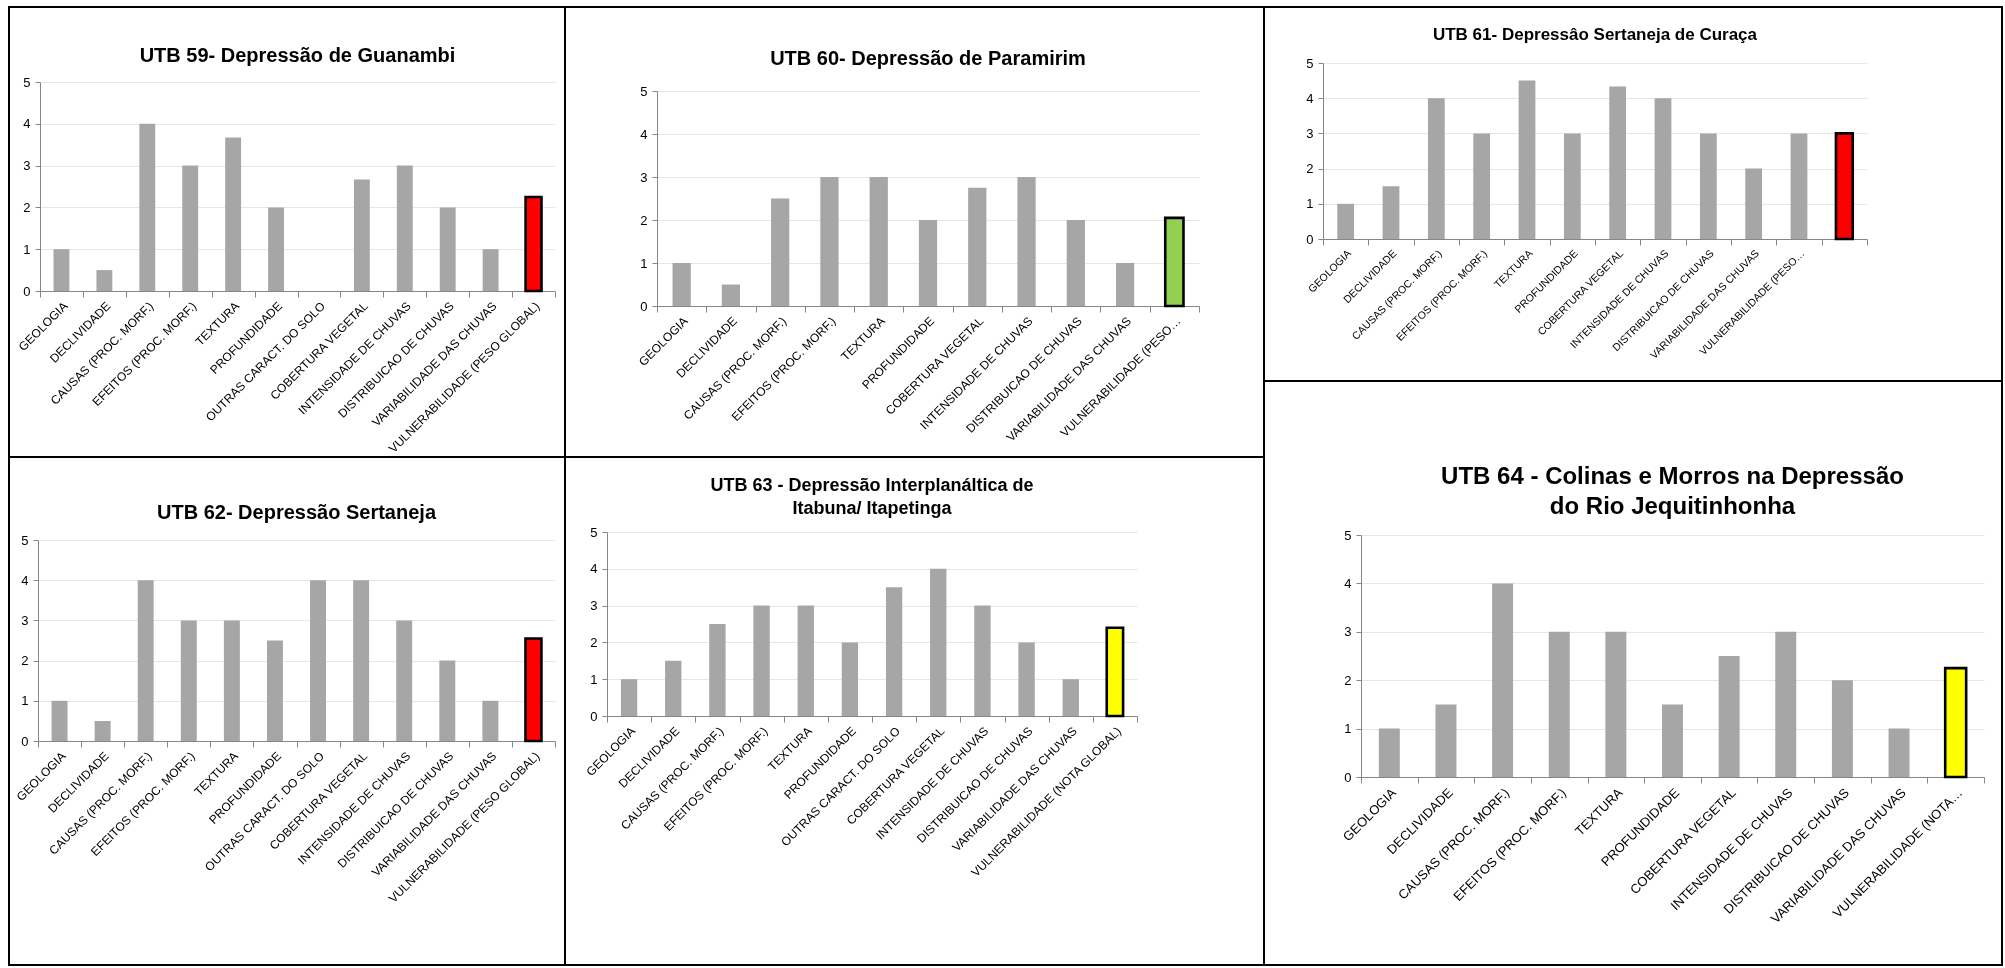 Image resolution: width=2005 pixels, height=968 pixels. What do you see at coordinates (928, 58) in the screenshot?
I see `chart-title: UTB 60- Depressão de Paramirim` at bounding box center [928, 58].